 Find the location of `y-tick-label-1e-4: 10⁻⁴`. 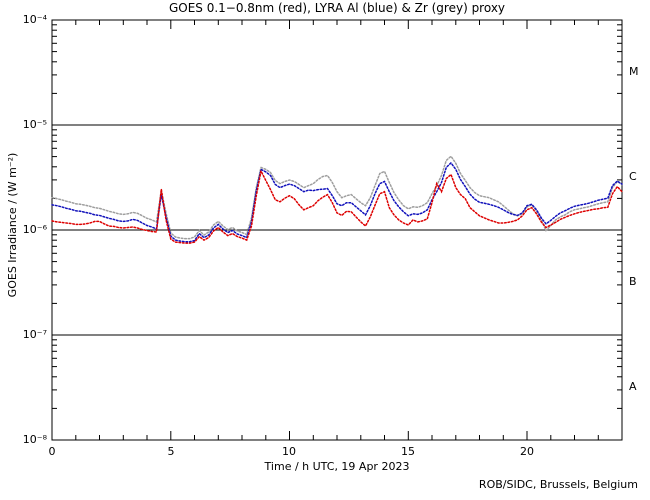

y-tick-label-1e-4: 10⁻⁴ is located at coordinates (34, 19).